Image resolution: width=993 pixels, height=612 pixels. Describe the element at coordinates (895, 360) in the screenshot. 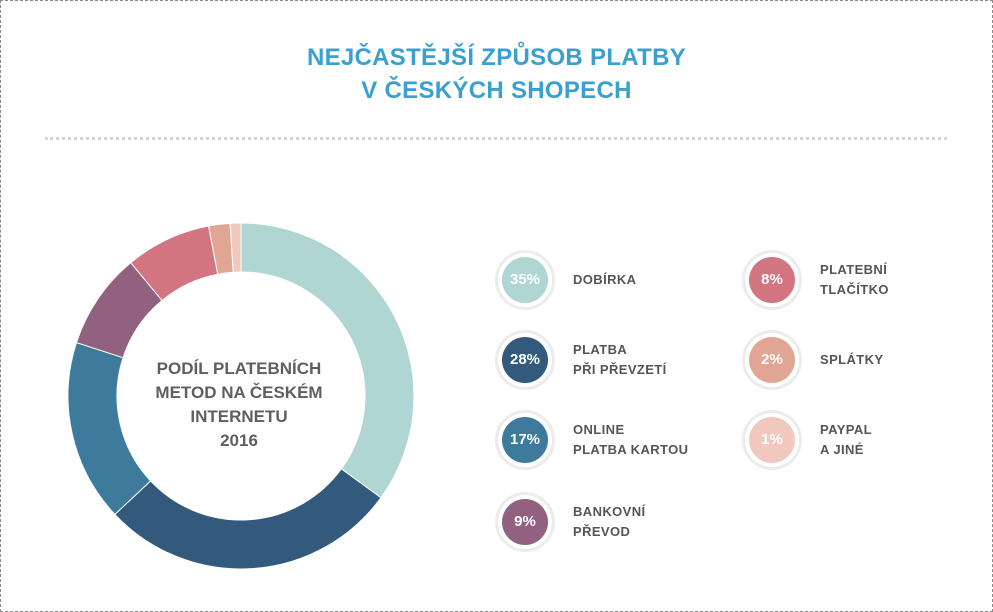

I see `legend-label: SPLÁTKY` at that location.